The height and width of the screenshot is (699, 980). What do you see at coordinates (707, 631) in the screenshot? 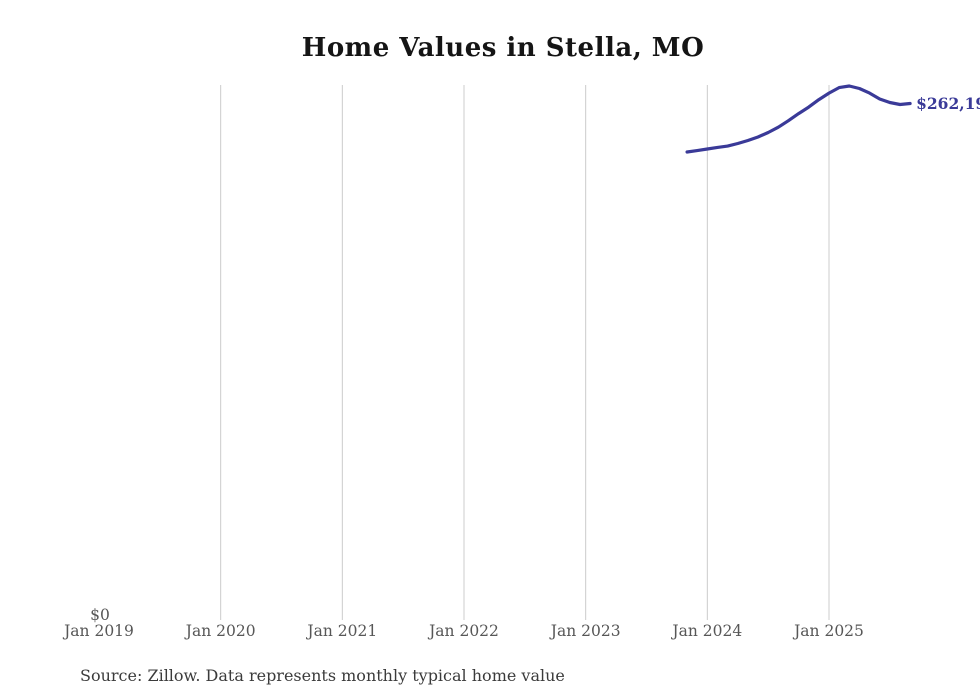
I see `x-tick-label: Jan 2024` at bounding box center [707, 631].